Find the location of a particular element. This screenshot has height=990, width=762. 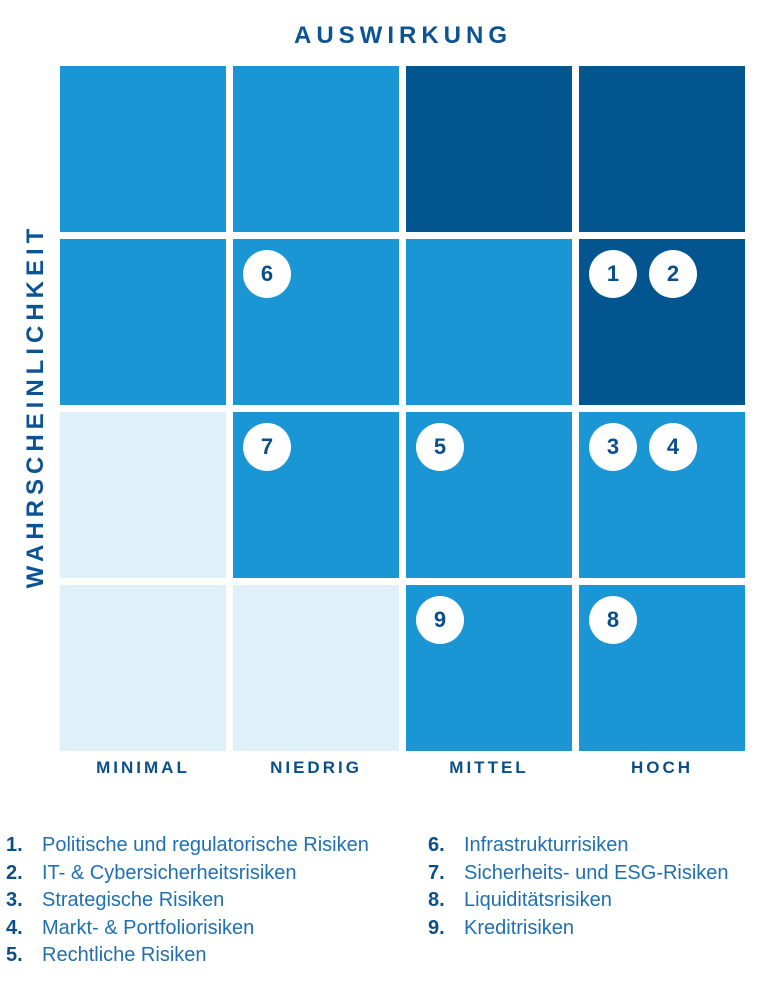

x-axis-title: AUSWIRKUNG is located at coordinates (403, 35).